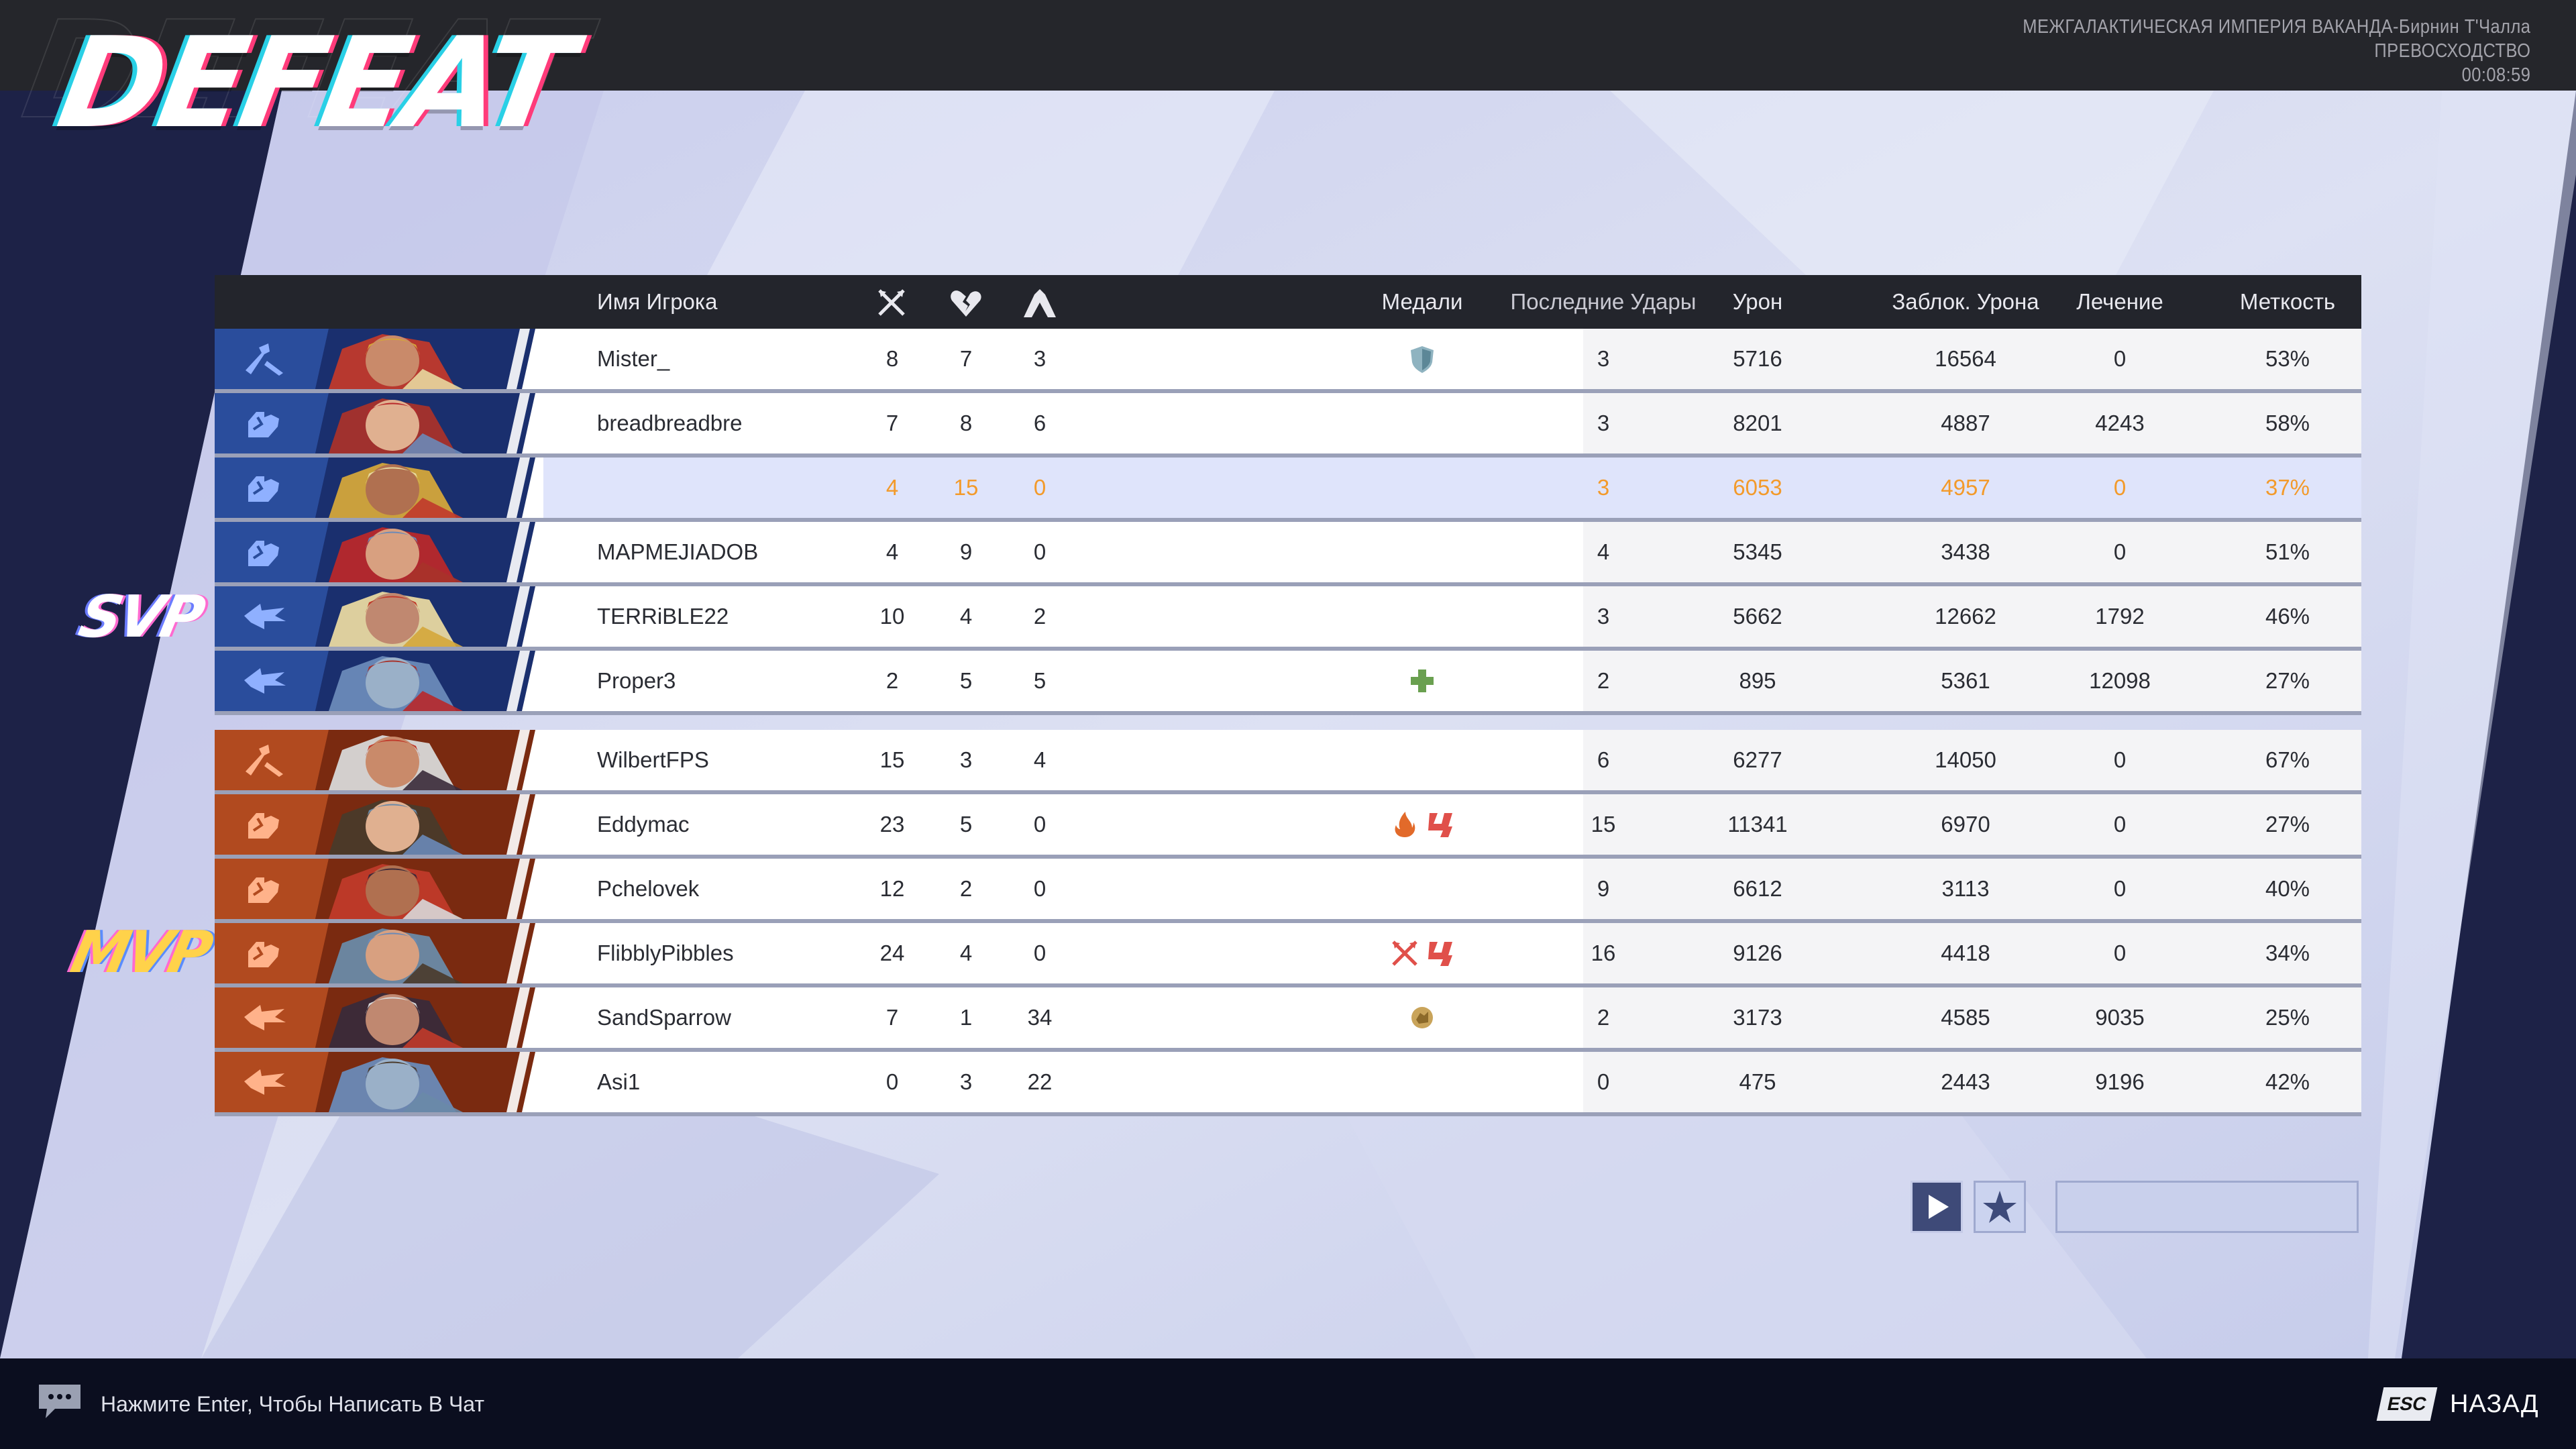  What do you see at coordinates (1288, 1084) in the screenshot?
I see `player-row: Asi1 0 3 22 0 475 2443 9196 42%` at bounding box center [1288, 1084].